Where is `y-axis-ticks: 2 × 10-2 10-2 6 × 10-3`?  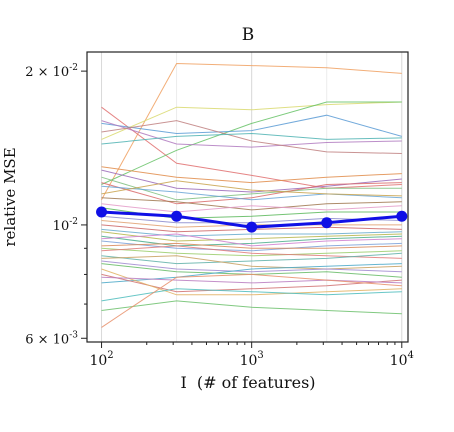 y-axis-ticks: 2 × 10-2 10-2 6 × 10-3 is located at coordinates (56, 205).